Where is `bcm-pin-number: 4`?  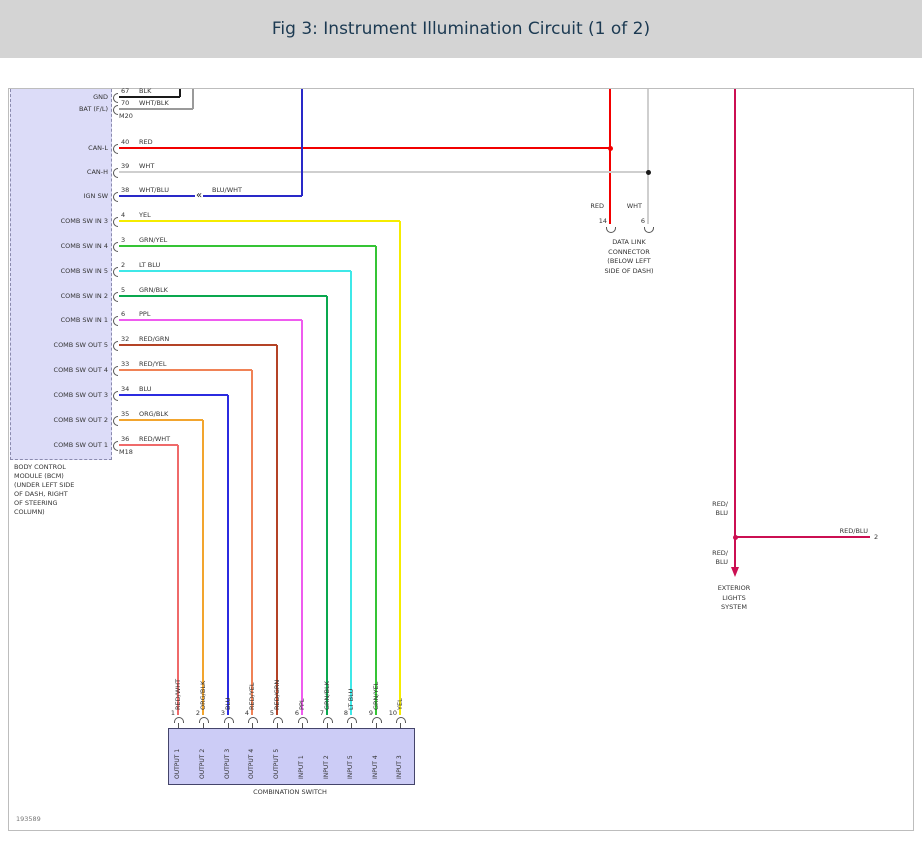
bcm-pin-number: 4 is located at coordinates (123, 215).